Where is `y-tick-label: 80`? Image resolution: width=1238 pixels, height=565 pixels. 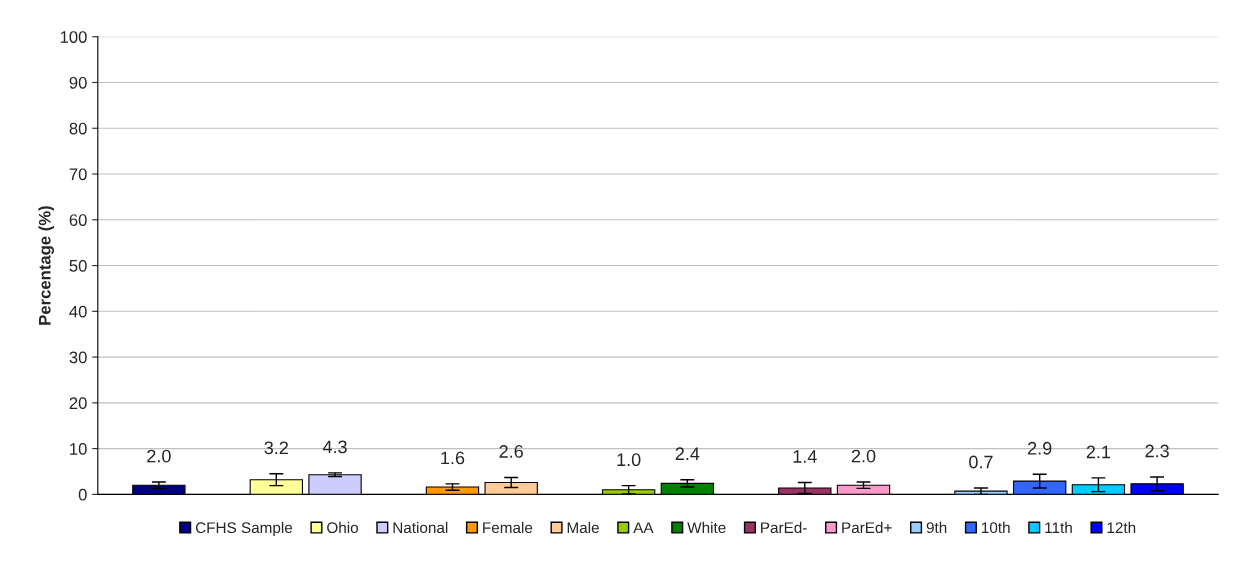 y-tick-label: 80 is located at coordinates (78, 128).